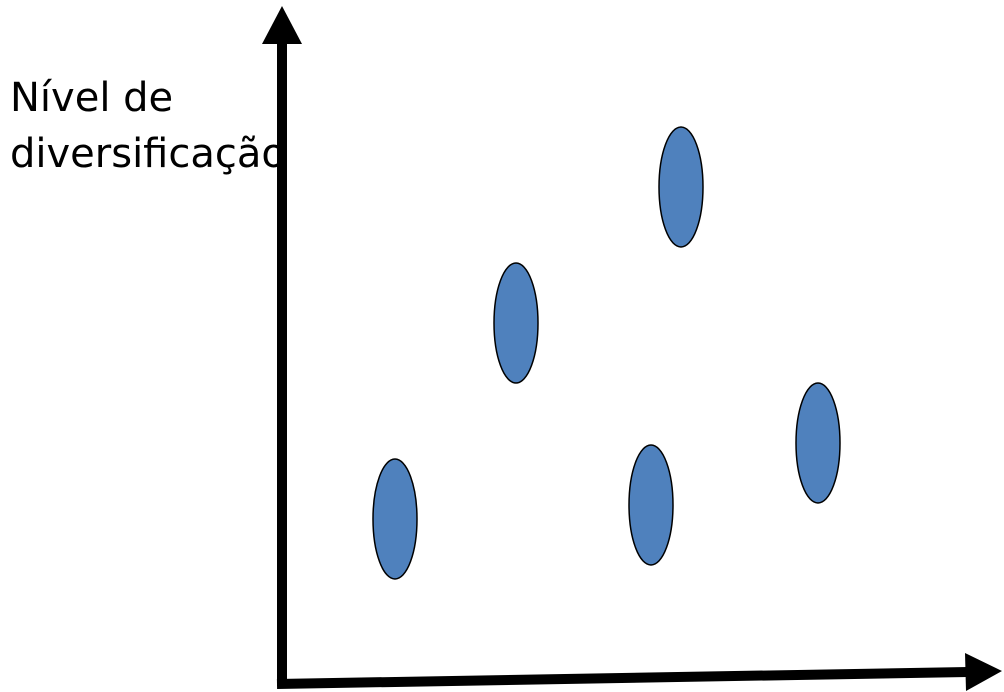  What do you see at coordinates (622, 678) in the screenshot?
I see `x-axis-line` at bounding box center [622, 678].